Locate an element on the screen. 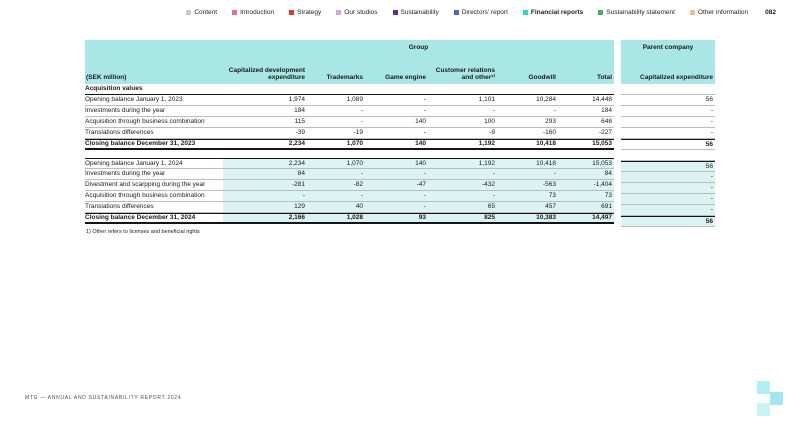  nav-label: Our studios is located at coordinates (361, 12).